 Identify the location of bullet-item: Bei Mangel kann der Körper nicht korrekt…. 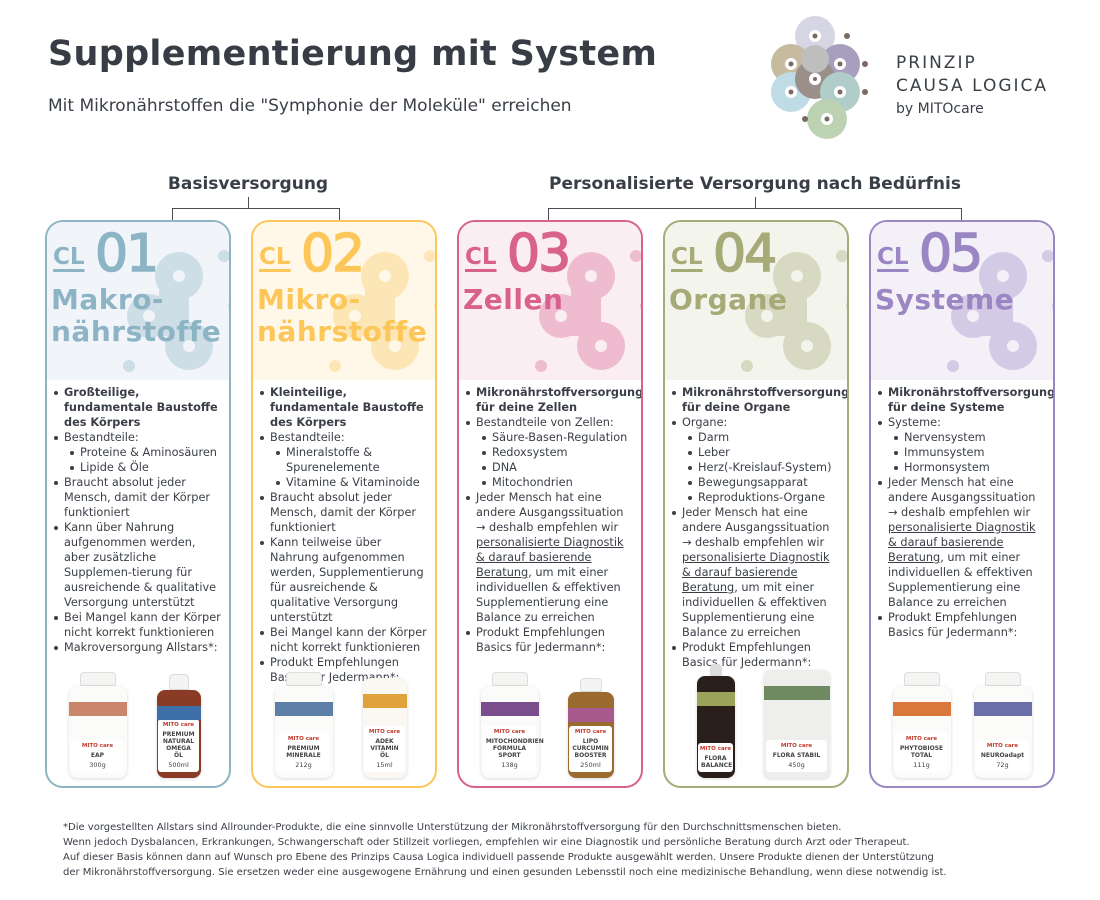
(344, 640).